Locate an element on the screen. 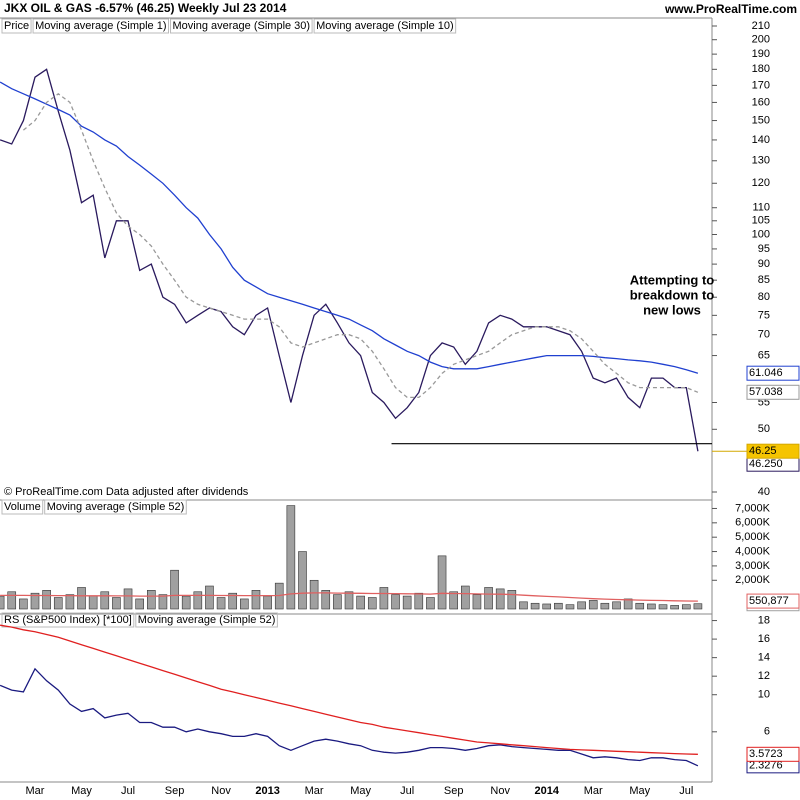 This screenshot has width=800, height=800. y-tick-label: 6,000K is located at coordinates (753, 523).